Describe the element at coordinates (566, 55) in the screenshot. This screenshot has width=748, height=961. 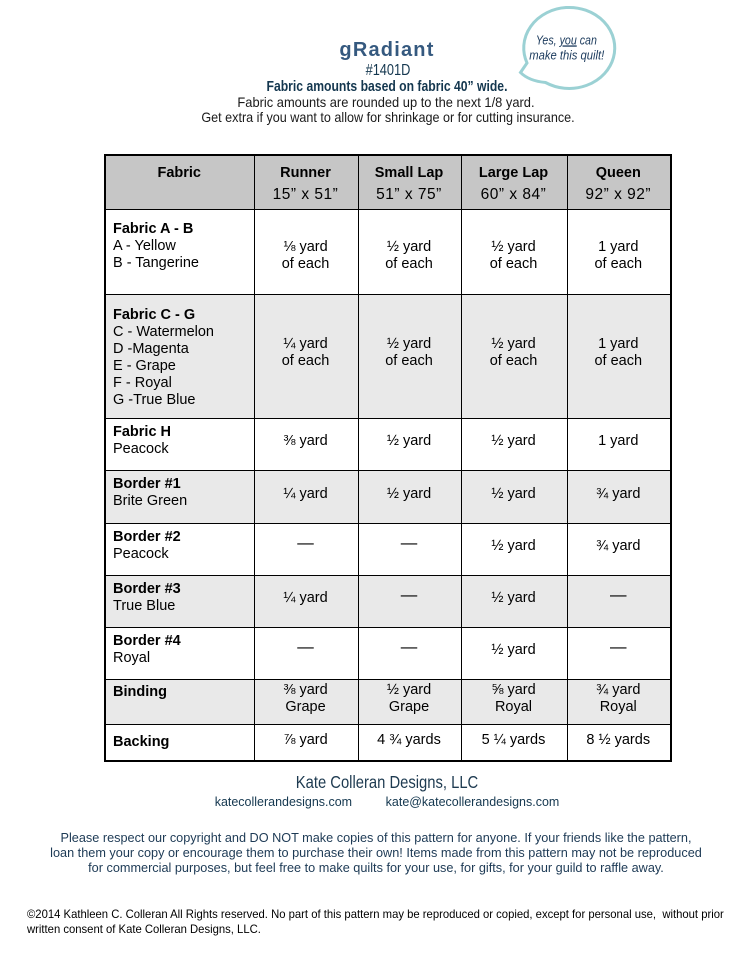
I see `svg-text: make this quilt!` at that location.